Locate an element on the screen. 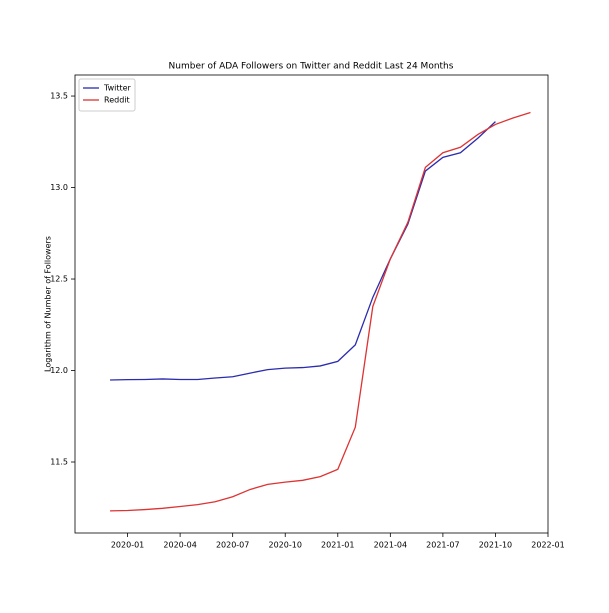  legend-label: Twitter is located at coordinates (117, 88).